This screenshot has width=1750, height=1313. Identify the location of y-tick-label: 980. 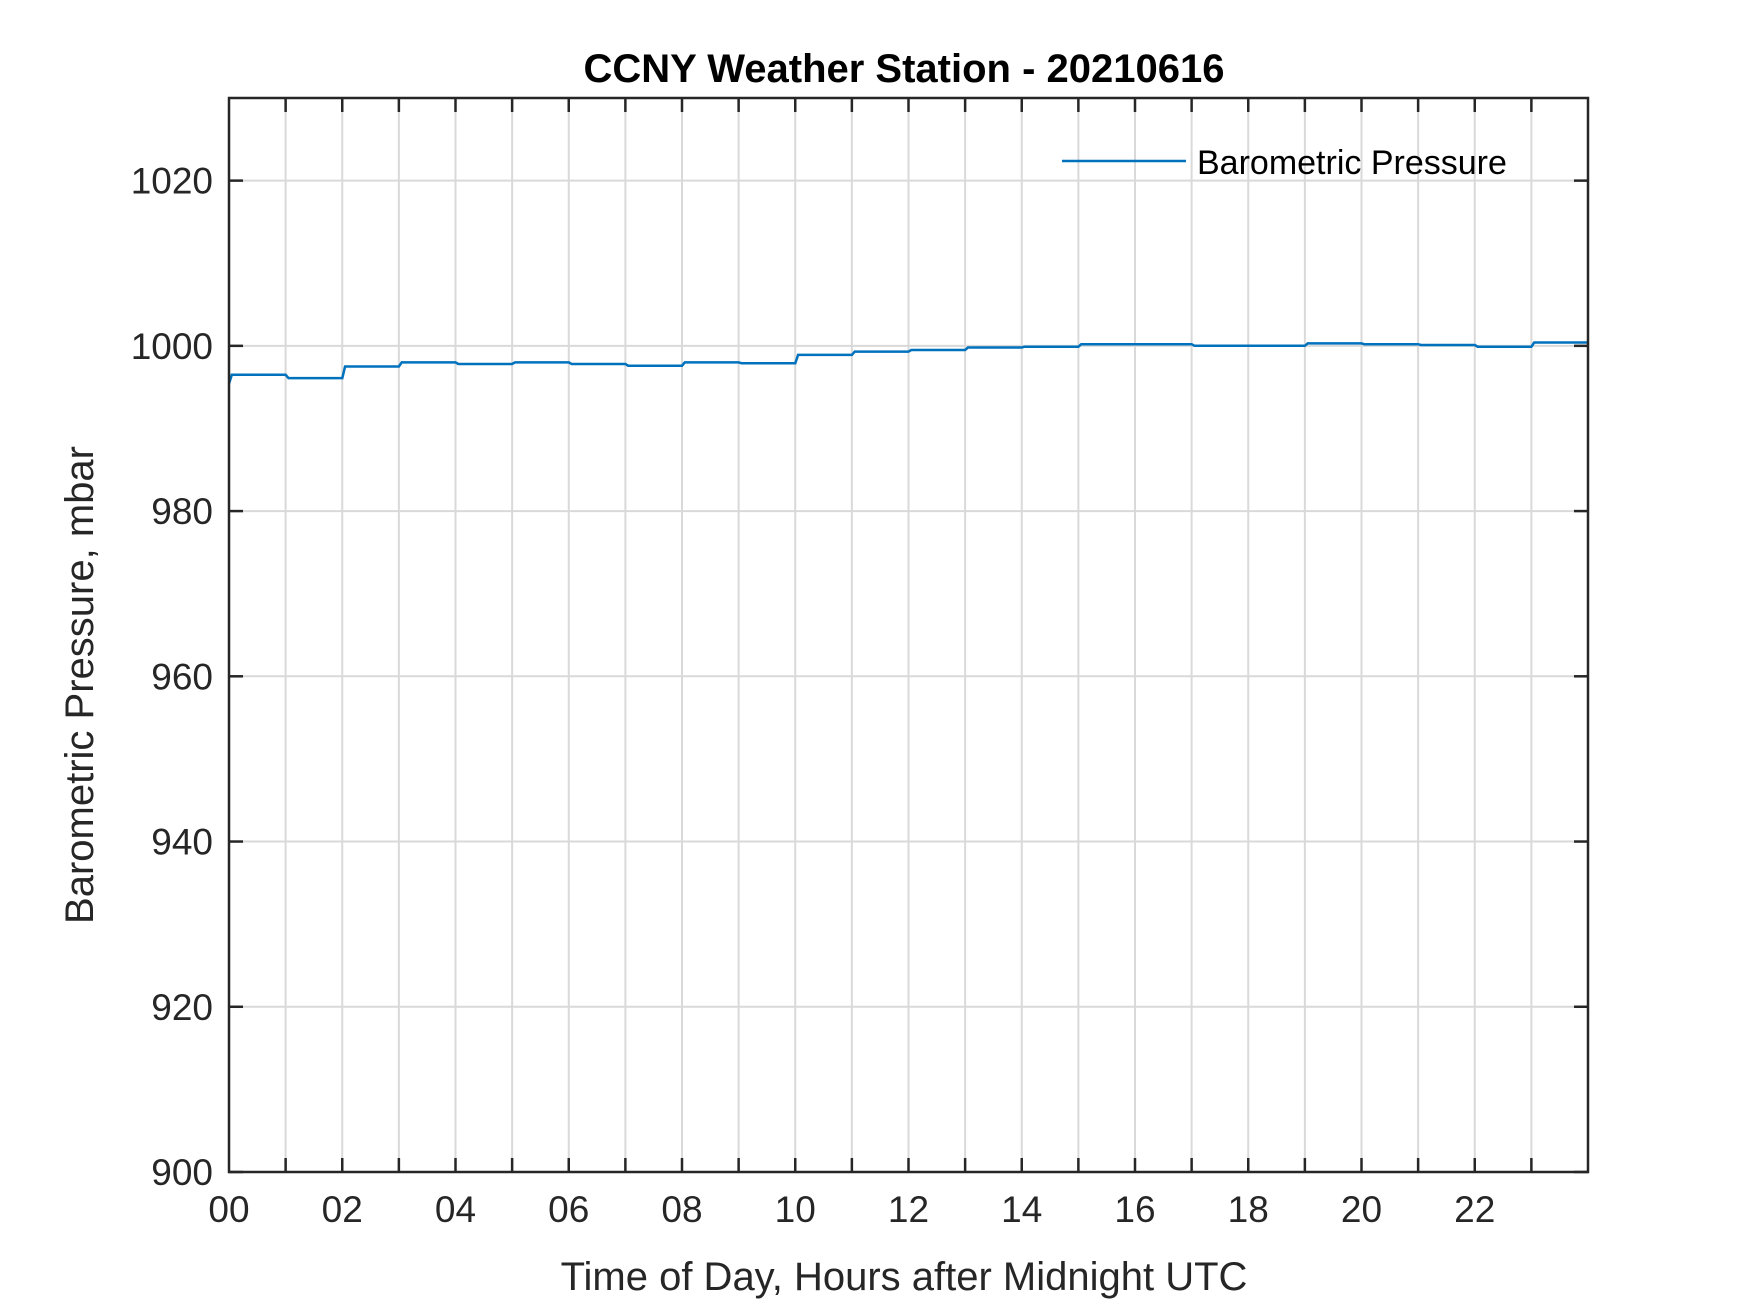
(182, 511).